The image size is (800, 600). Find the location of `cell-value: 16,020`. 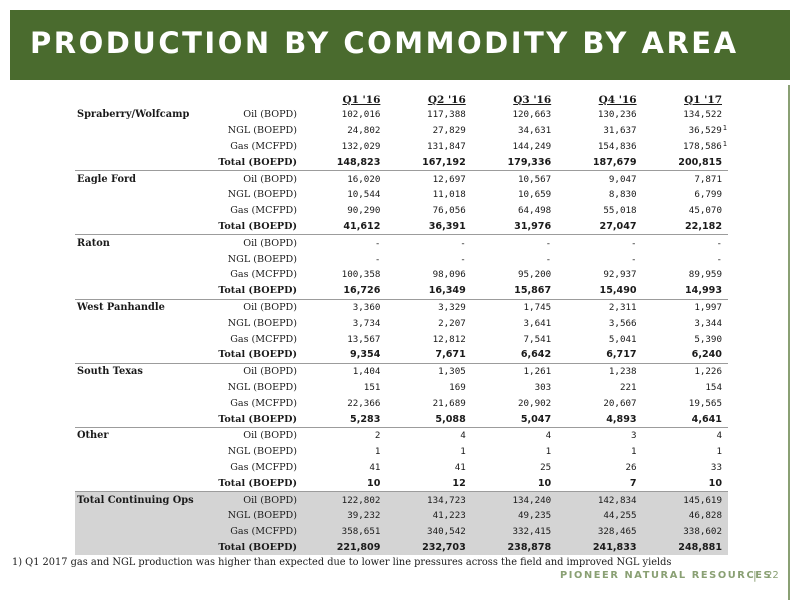

cell-value: 16,020 is located at coordinates (364, 179).